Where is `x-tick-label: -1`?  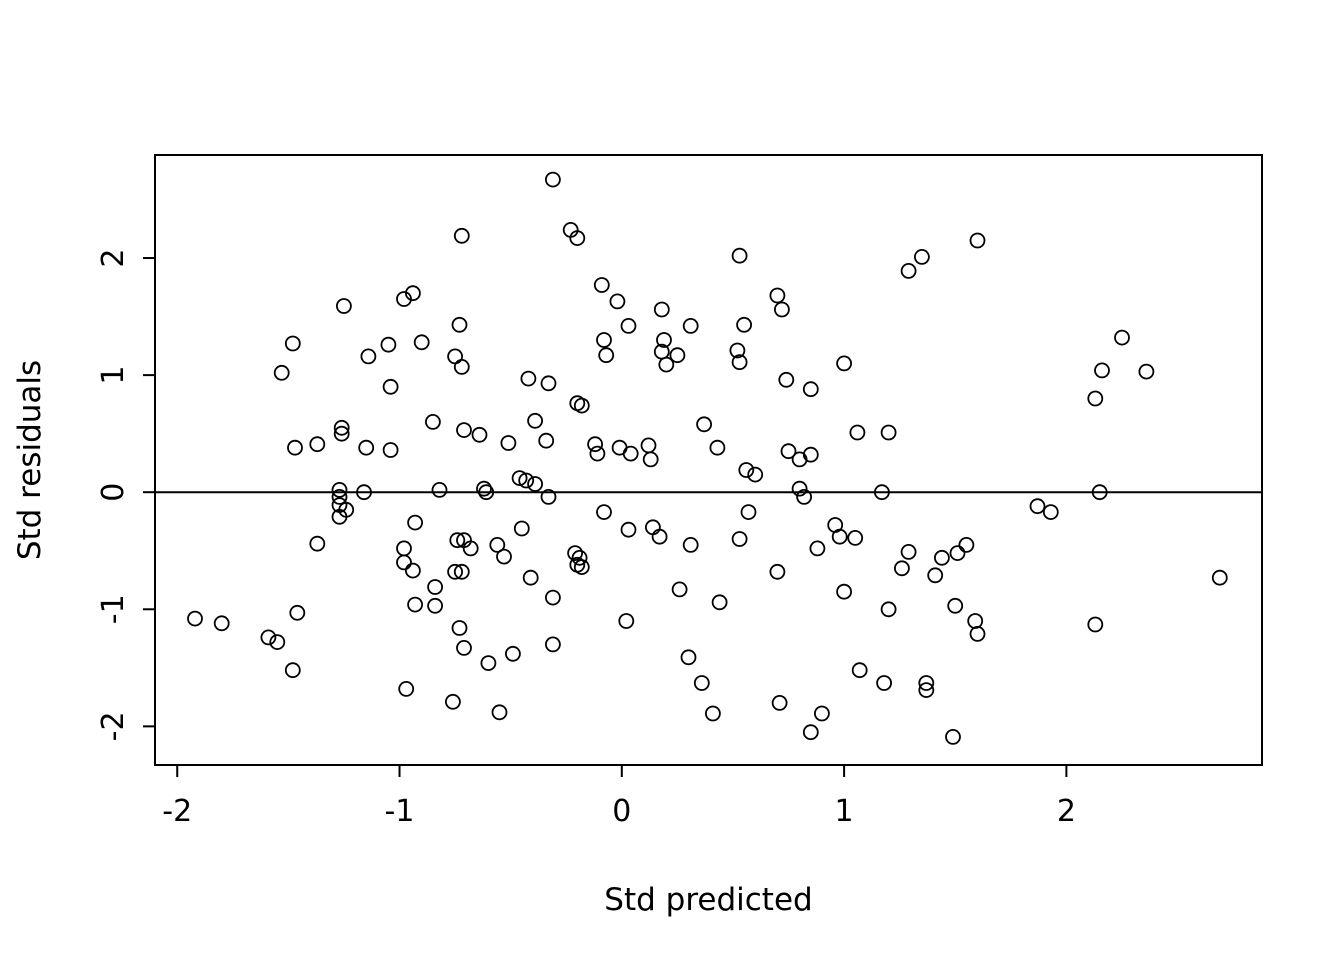
x-tick-label: -1 is located at coordinates (400, 811).